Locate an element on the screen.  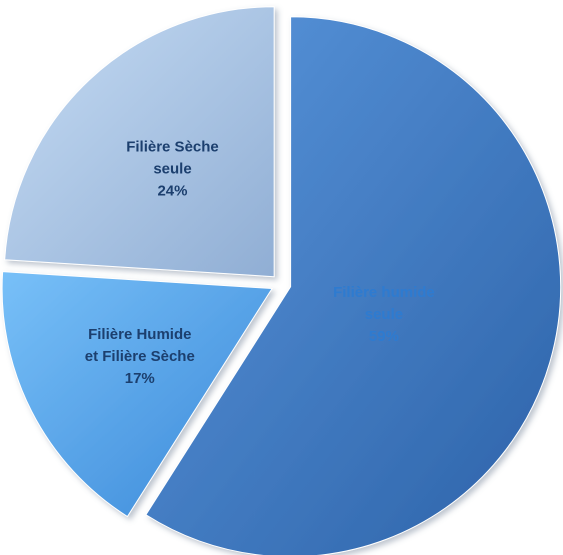
slice-label-line: Filière Humide is located at coordinates (139, 334).